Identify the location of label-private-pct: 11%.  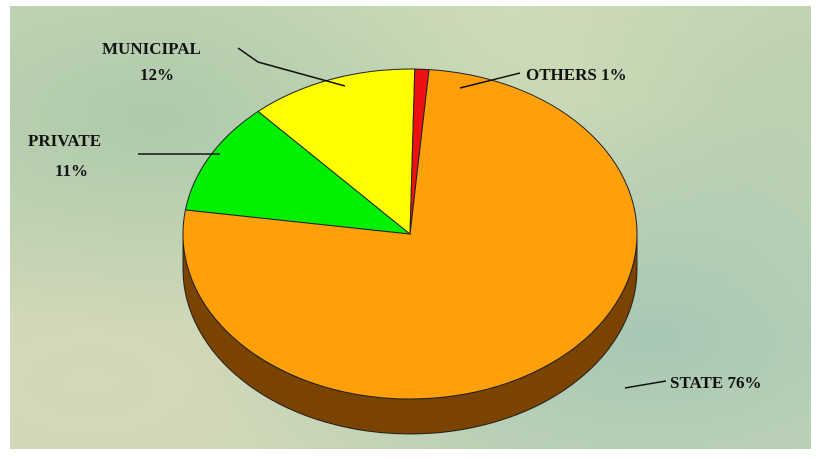
(71, 170).